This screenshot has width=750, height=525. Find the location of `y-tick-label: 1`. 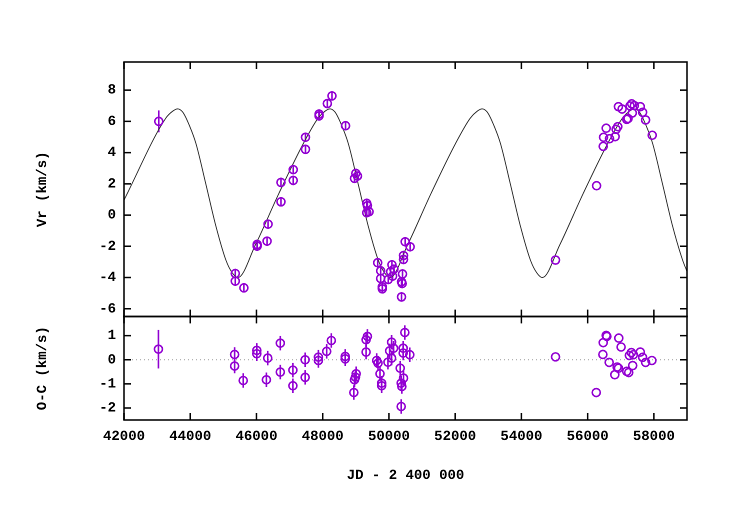

y-tick-label: 1 is located at coordinates (112, 336).